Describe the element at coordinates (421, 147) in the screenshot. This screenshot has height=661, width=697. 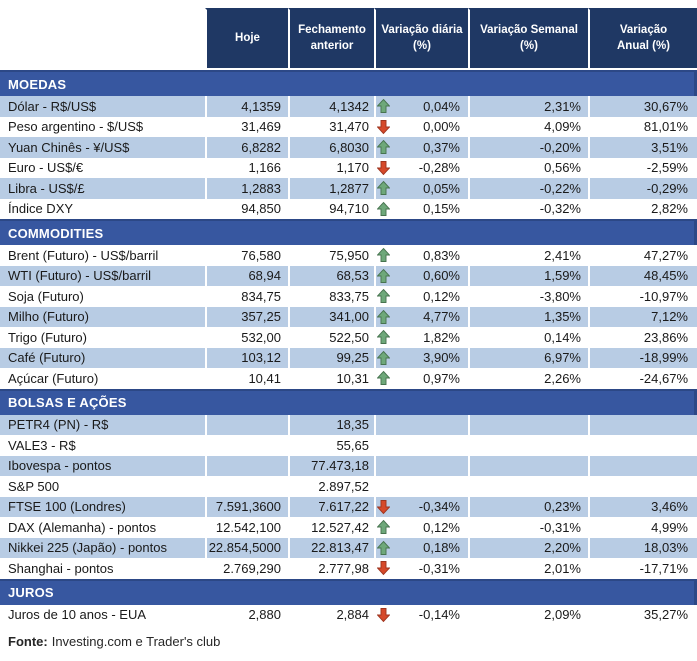
I see `variacao-diaria-value: 0,37%` at that location.